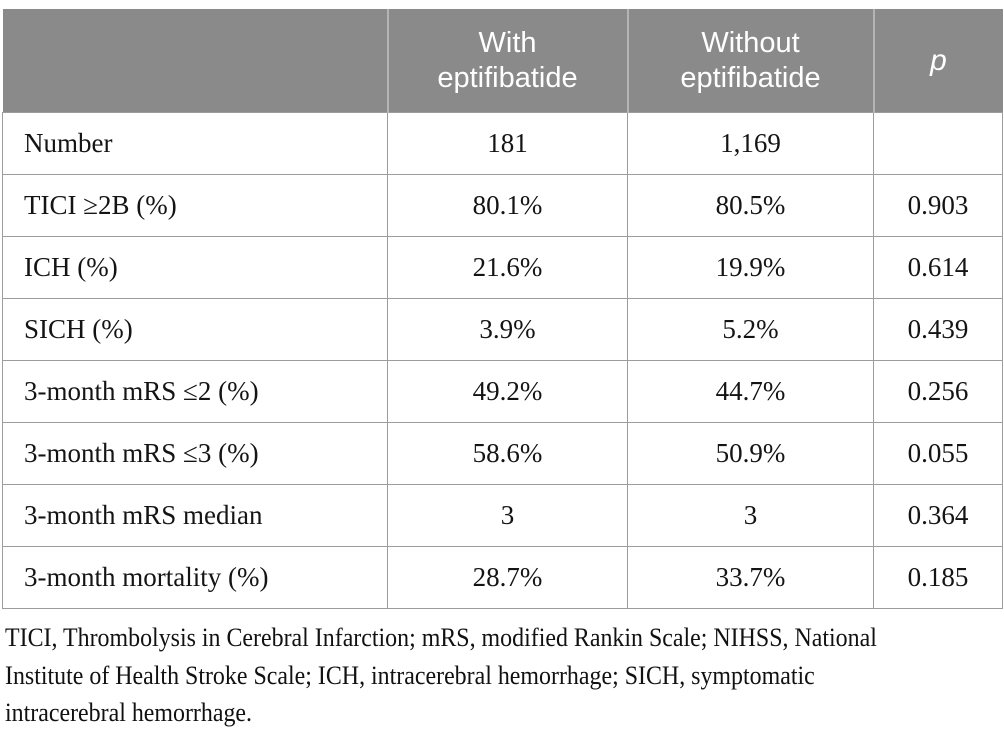  What do you see at coordinates (750, 577) in the screenshot?
I see `without-value: 33.7%` at bounding box center [750, 577].